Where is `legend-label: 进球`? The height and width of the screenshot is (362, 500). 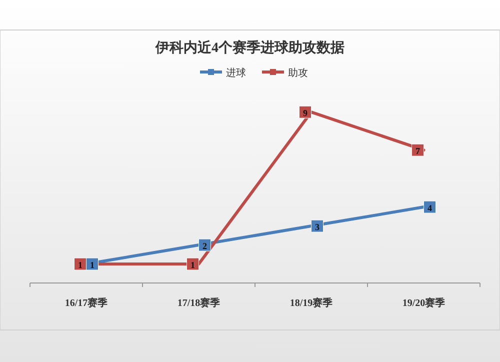 legend-label: 进球 is located at coordinates (236, 73).